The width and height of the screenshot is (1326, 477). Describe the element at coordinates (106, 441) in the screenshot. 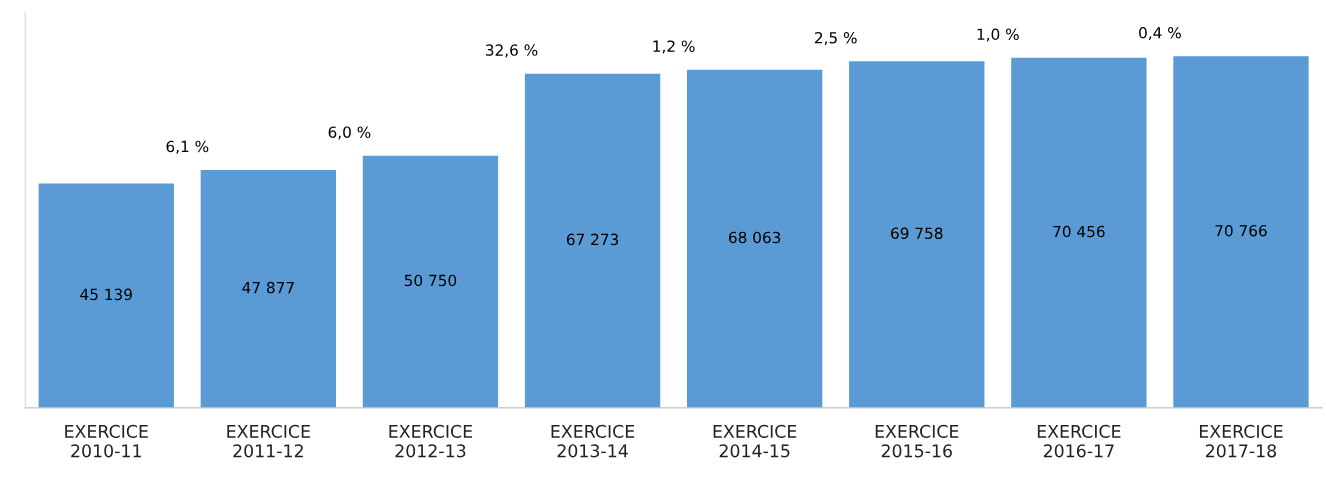

I see `x-tick-label: EXERCICE 2010-11` at that location.